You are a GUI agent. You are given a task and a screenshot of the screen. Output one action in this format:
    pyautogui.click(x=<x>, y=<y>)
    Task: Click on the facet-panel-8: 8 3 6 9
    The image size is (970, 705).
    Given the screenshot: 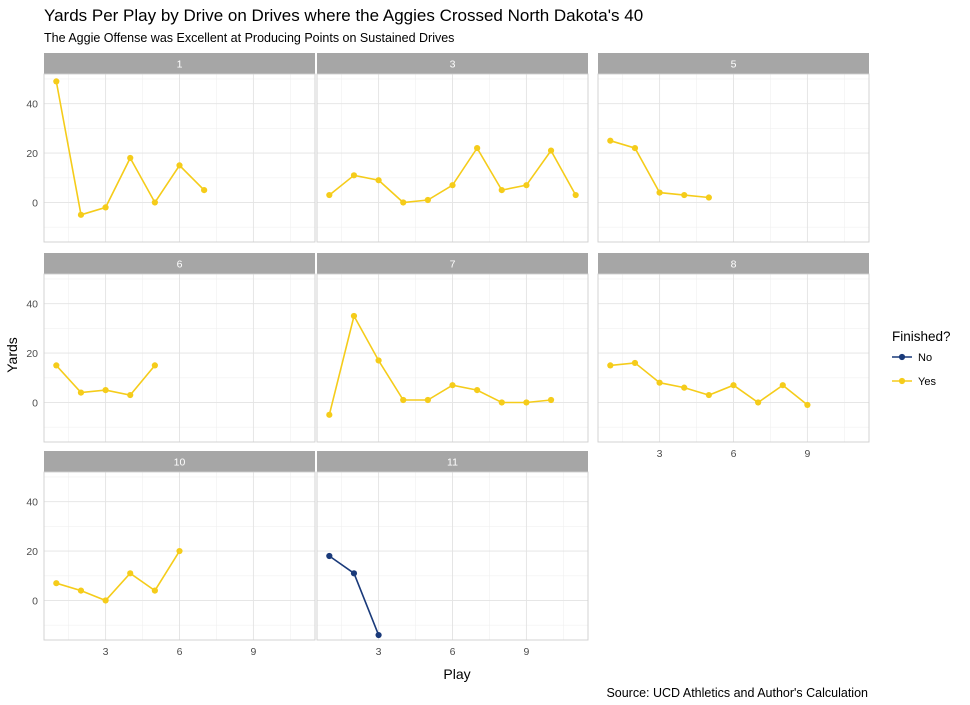 What is the action you would take?
    pyautogui.click(x=733, y=356)
    